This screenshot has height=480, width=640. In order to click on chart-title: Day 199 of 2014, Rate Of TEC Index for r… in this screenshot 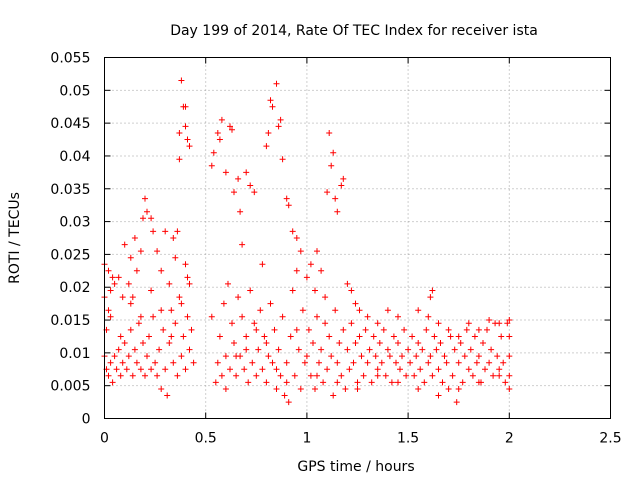, I will do `click(354, 31)`.